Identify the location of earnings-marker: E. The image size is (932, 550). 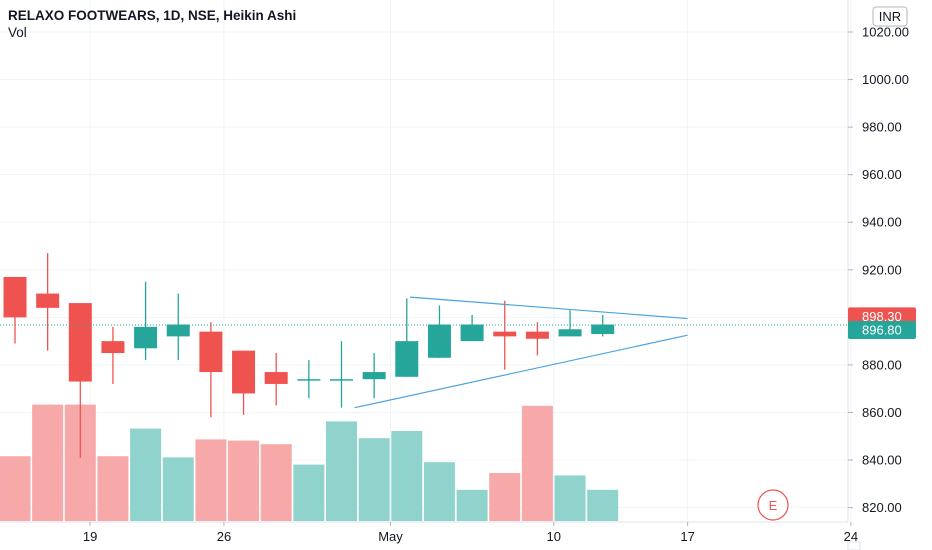
(773, 505).